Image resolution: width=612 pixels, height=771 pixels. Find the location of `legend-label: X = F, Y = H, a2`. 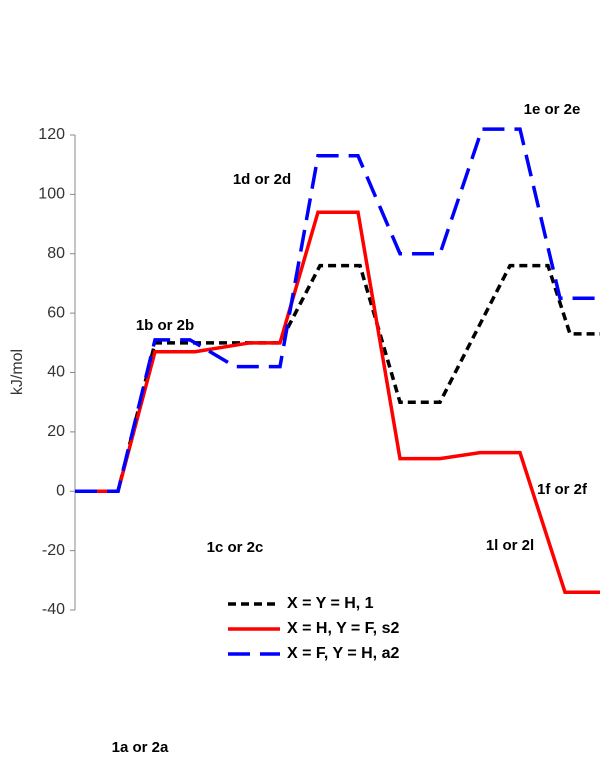

legend-label: X = F, Y = H, a2 is located at coordinates (343, 653).